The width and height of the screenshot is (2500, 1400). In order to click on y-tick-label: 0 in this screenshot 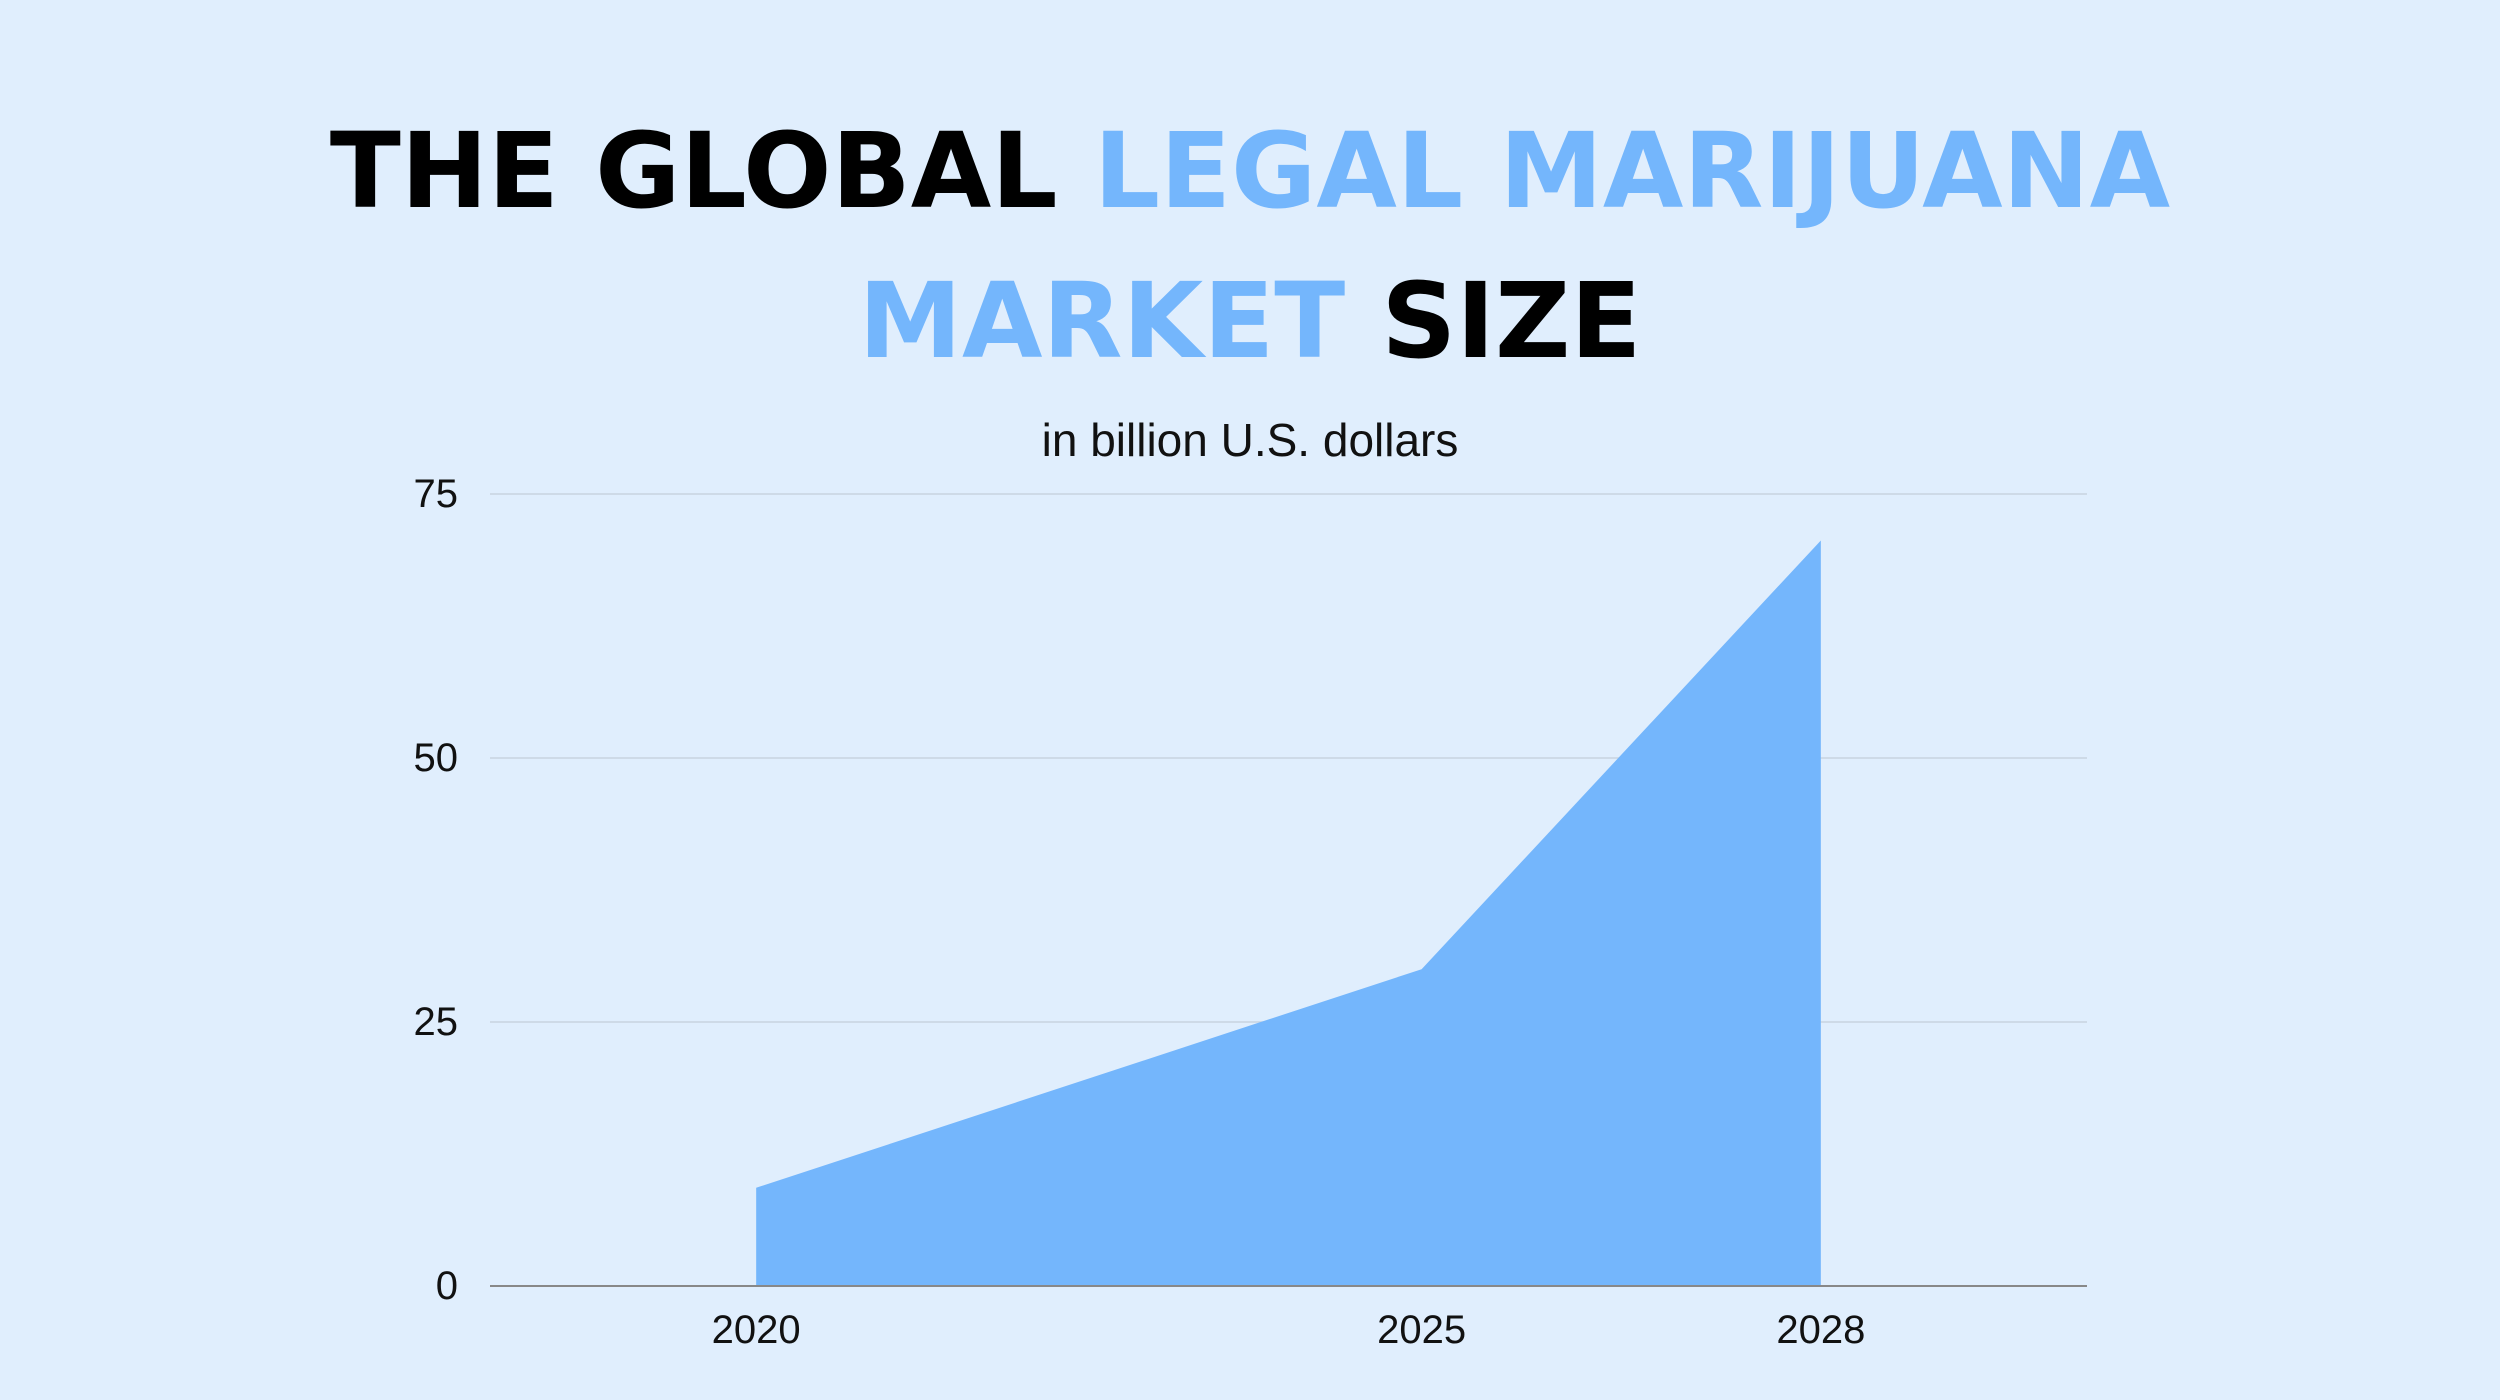, I will do `click(447, 1286)`.